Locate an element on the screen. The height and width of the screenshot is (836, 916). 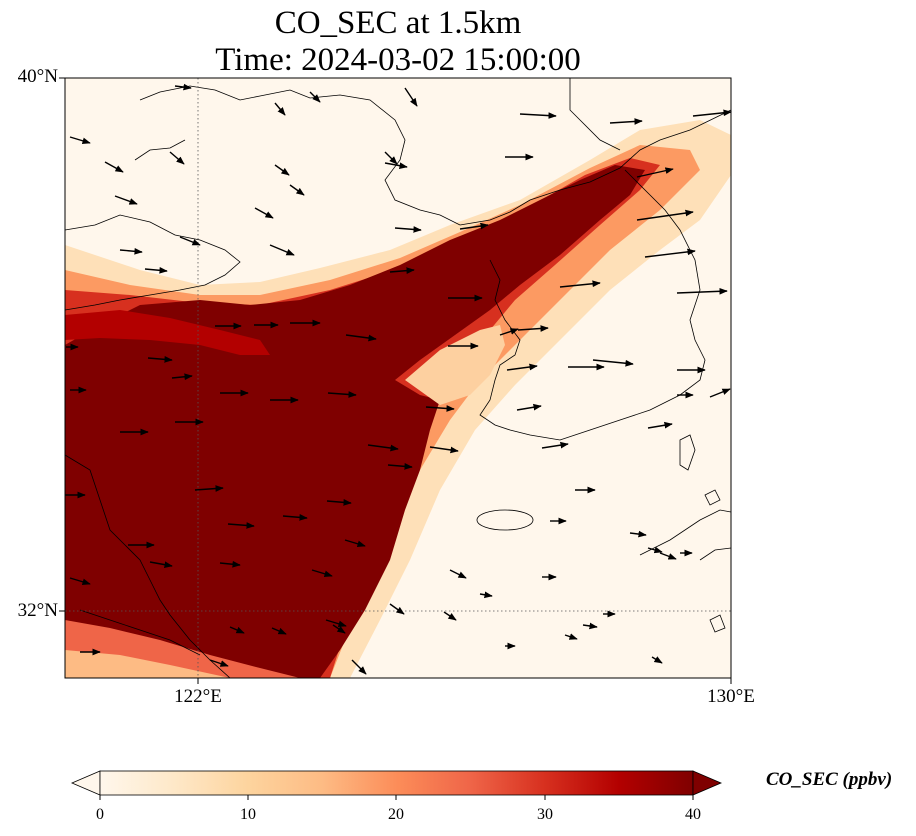
colorbar-label: CO_SEC (ppbv) is located at coordinates (829, 779).